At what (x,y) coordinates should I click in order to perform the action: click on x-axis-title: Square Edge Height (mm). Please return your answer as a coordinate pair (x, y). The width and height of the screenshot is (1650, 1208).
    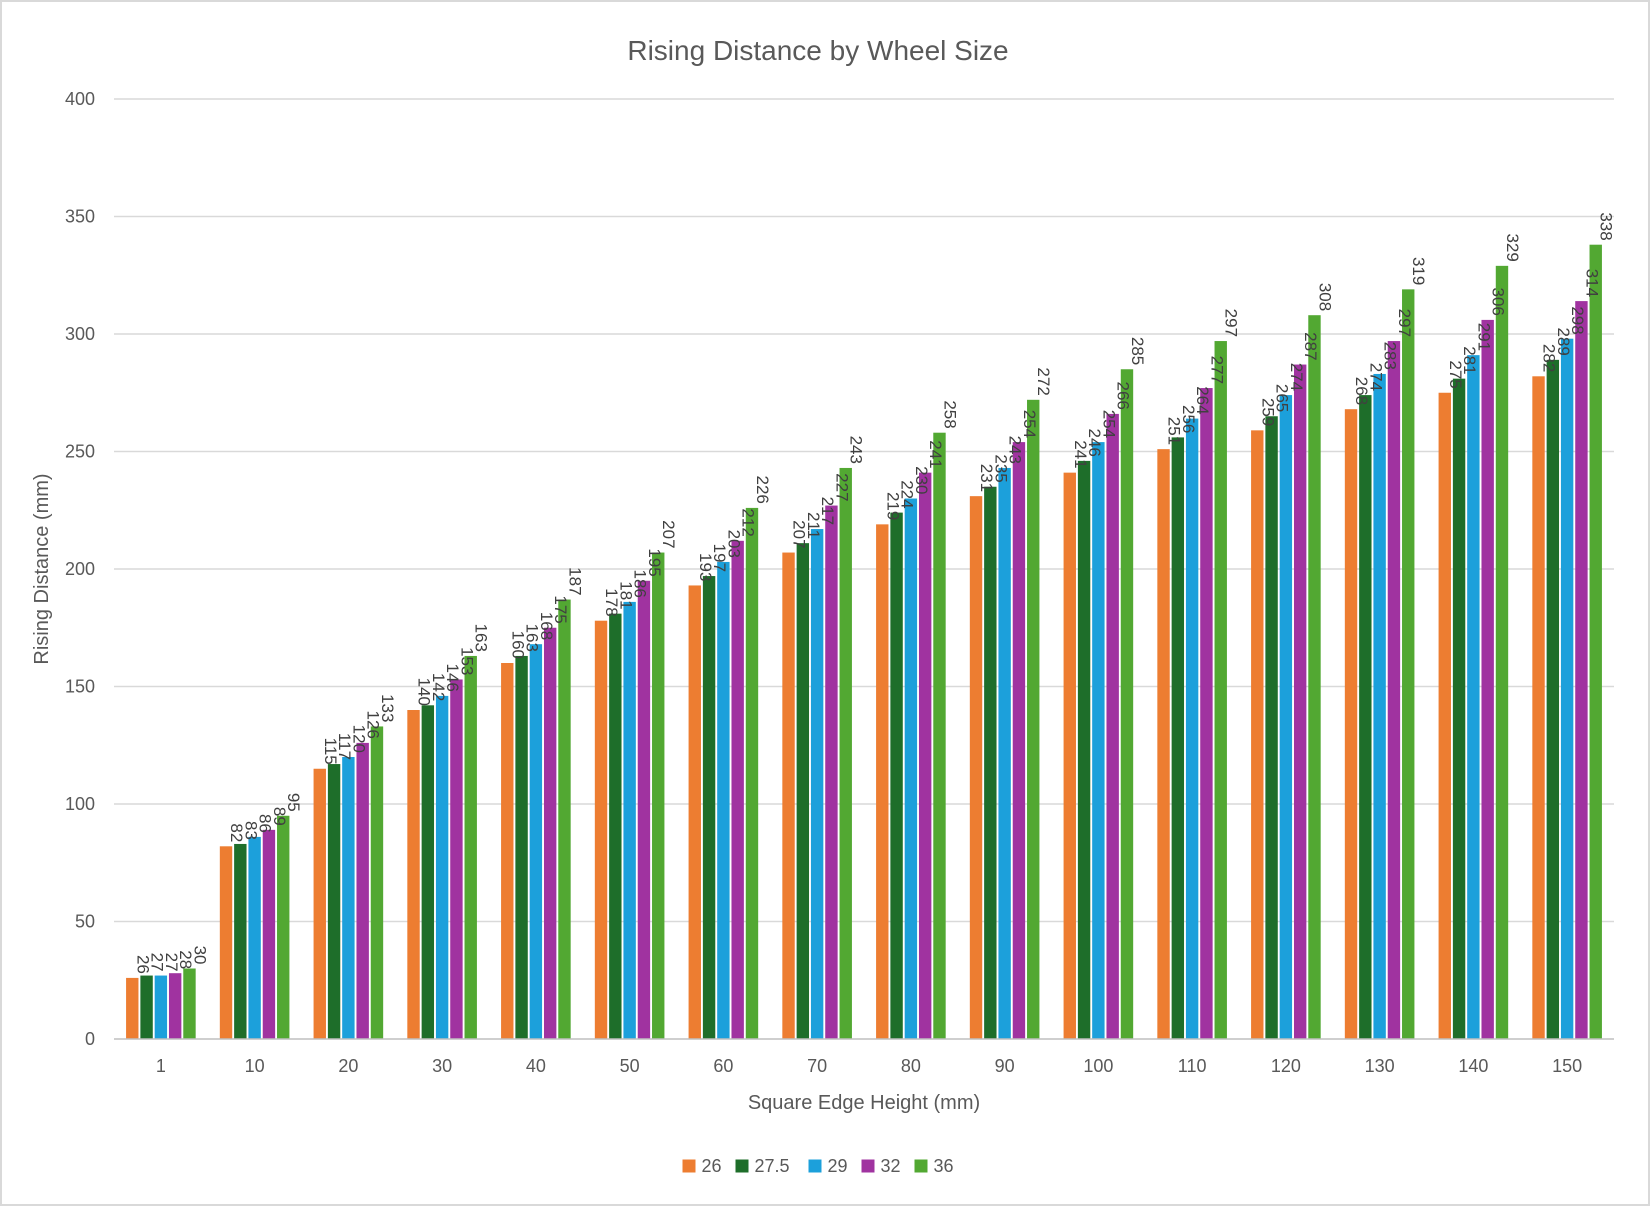
    Looking at the image, I should click on (864, 1103).